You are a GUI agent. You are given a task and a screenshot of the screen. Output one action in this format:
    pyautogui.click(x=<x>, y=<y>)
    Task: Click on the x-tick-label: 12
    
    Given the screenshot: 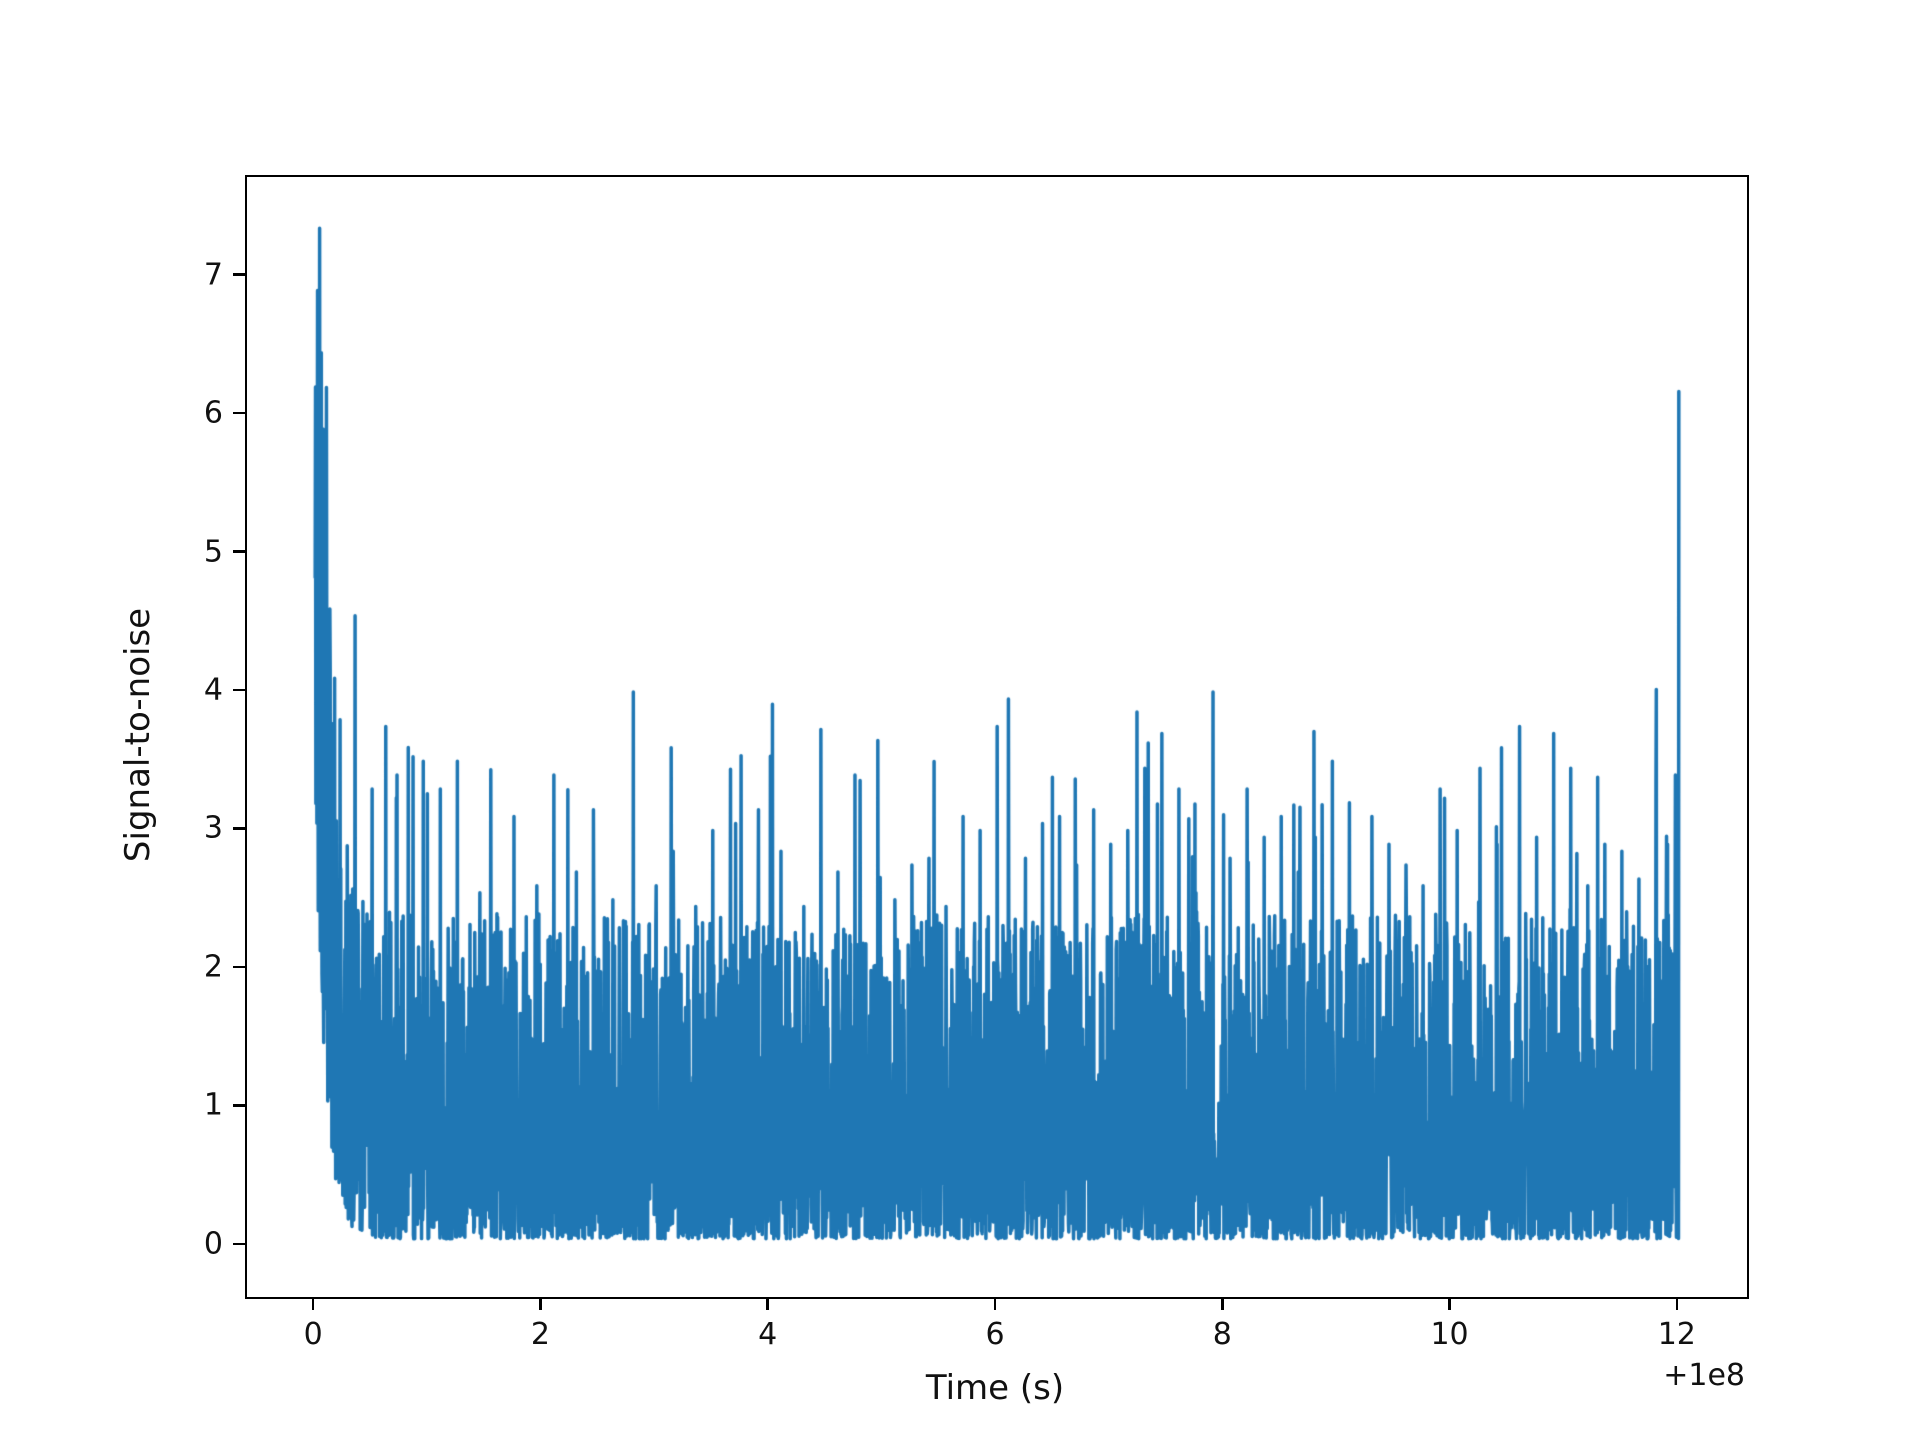 What is the action you would take?
    pyautogui.click(x=1676, y=1334)
    